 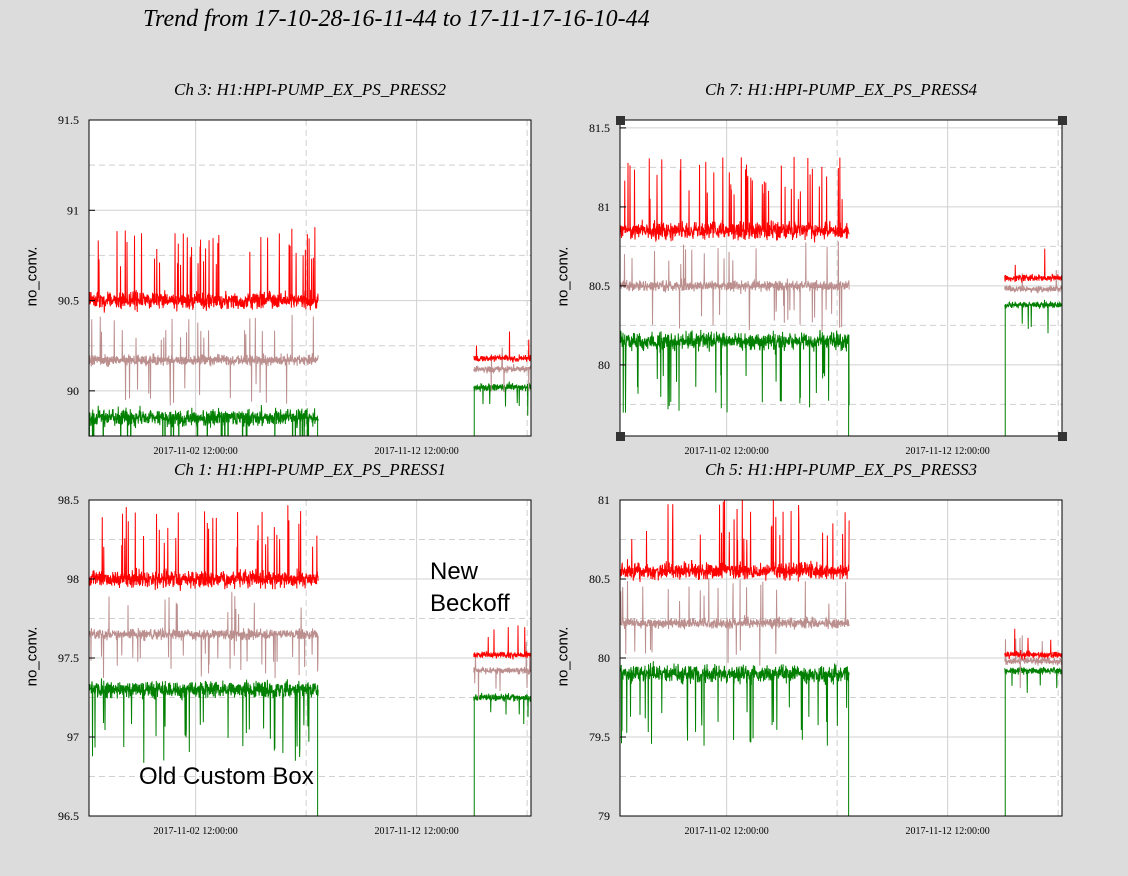 I want to click on ytick-label: 79.5, so click(x=599, y=737).